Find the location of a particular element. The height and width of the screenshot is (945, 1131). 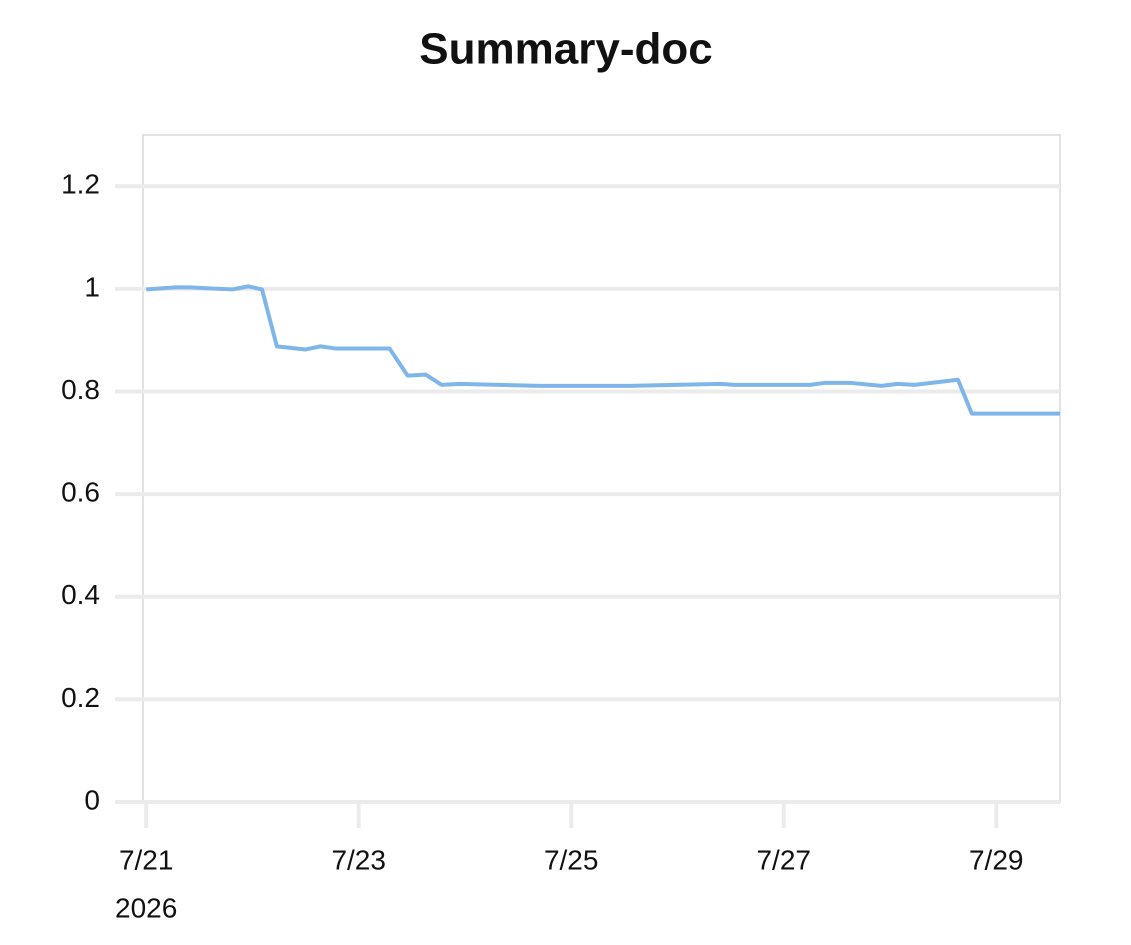

y-tick-label: 0 is located at coordinates (92, 799).